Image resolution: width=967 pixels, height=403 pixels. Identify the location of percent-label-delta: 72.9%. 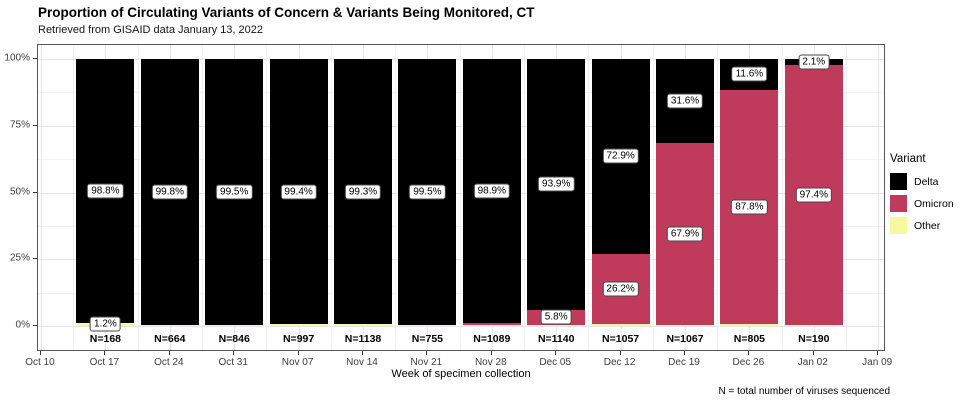
(620, 156).